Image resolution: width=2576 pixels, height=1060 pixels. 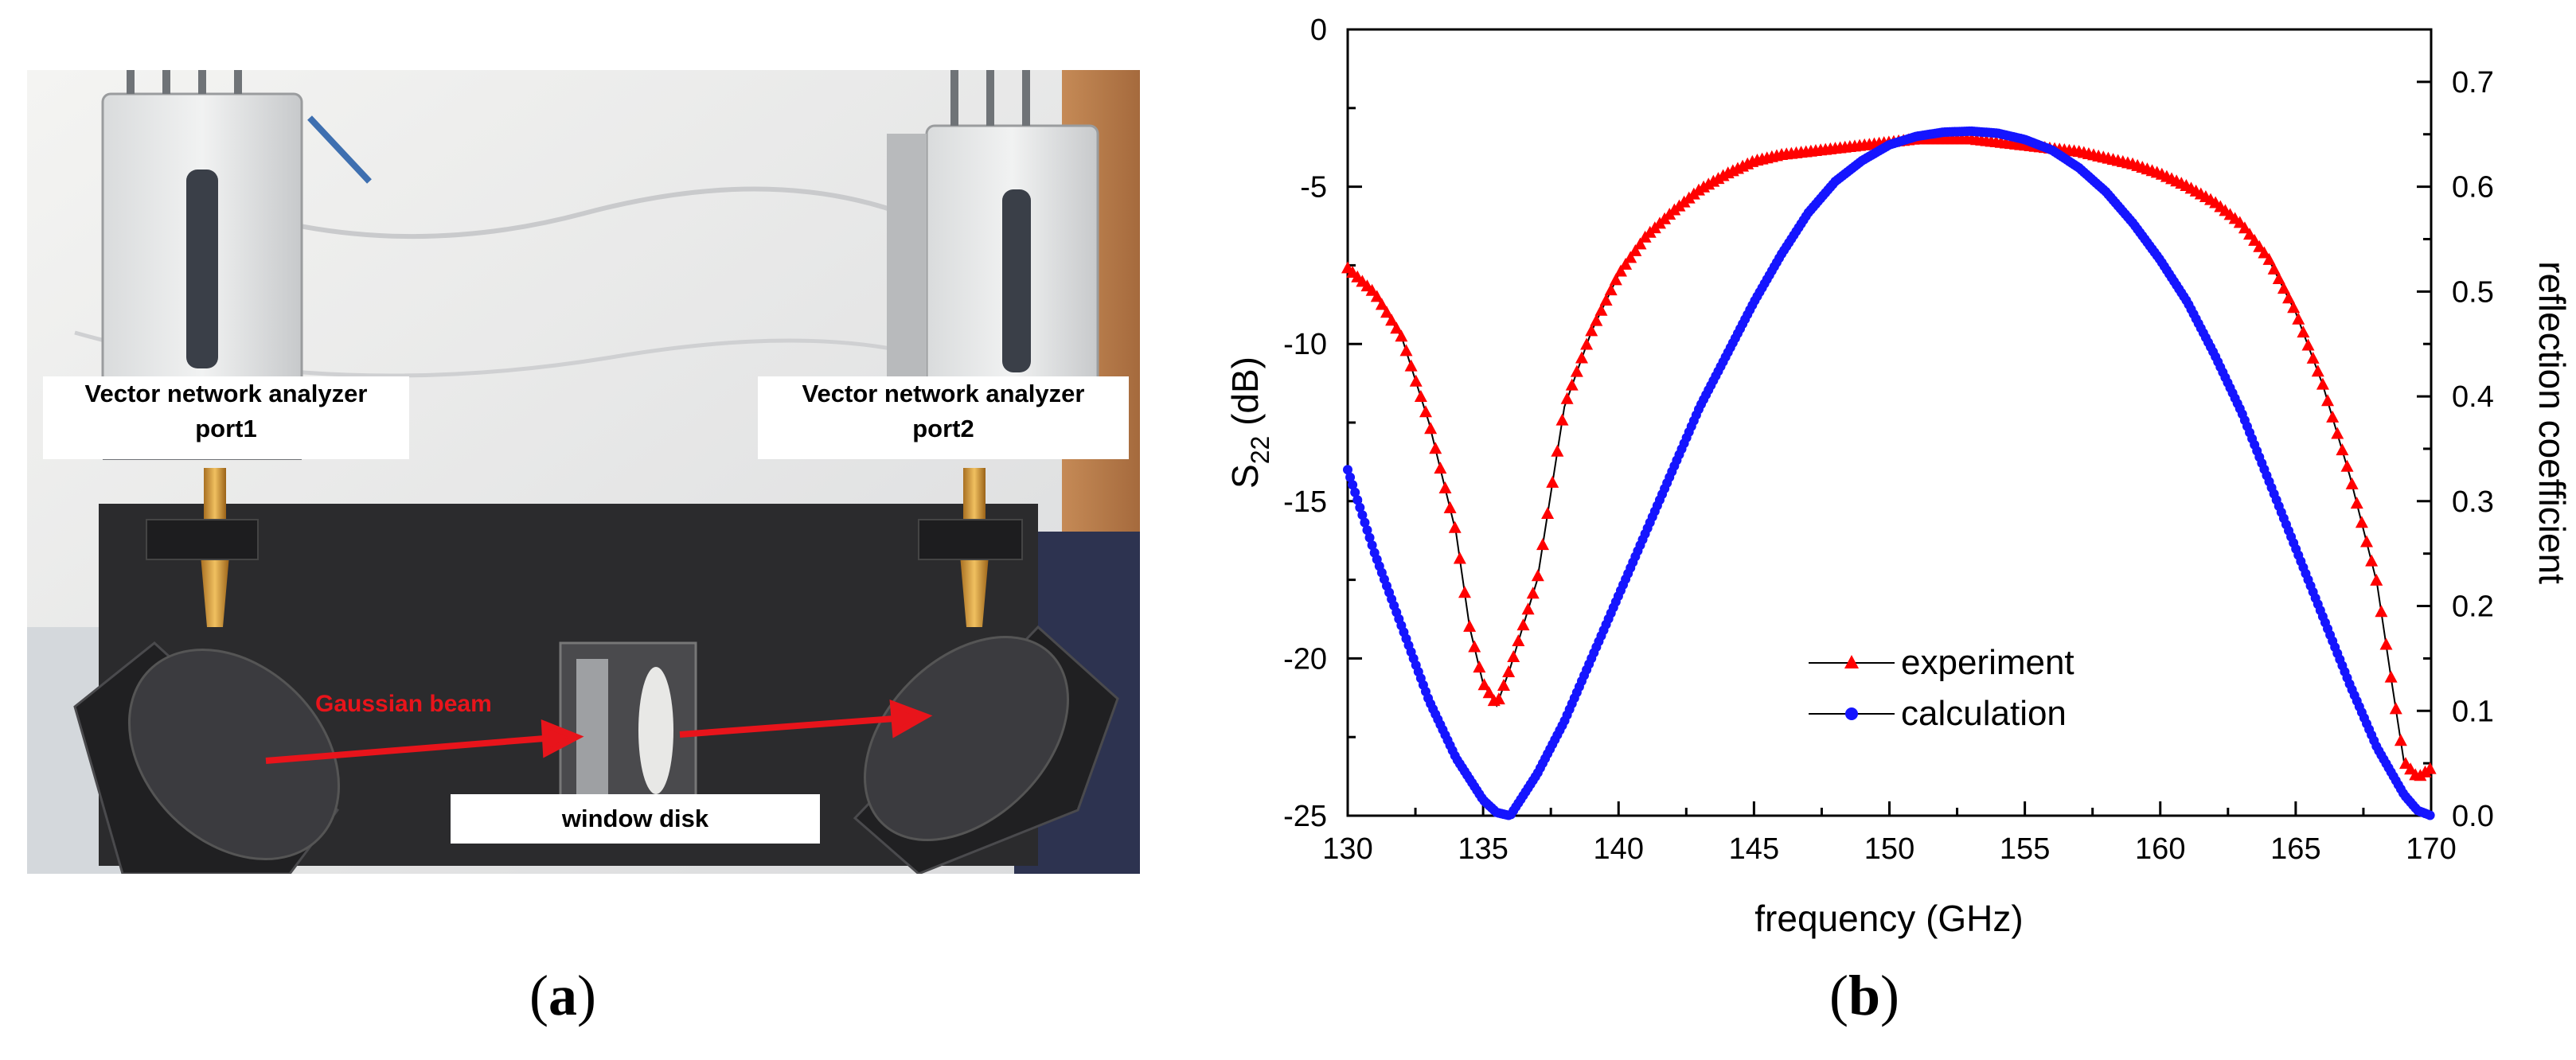 What do you see at coordinates (2431, 849) in the screenshot?
I see `x-tick-label-8: 170` at bounding box center [2431, 849].